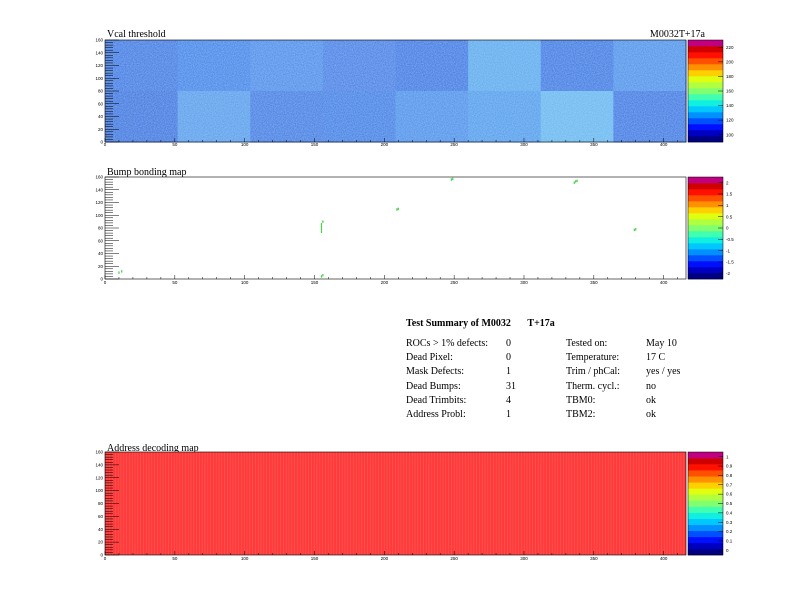 The width and height of the screenshot is (792, 612). I want to click on colorbar-tick-label: 100, so click(730, 134).